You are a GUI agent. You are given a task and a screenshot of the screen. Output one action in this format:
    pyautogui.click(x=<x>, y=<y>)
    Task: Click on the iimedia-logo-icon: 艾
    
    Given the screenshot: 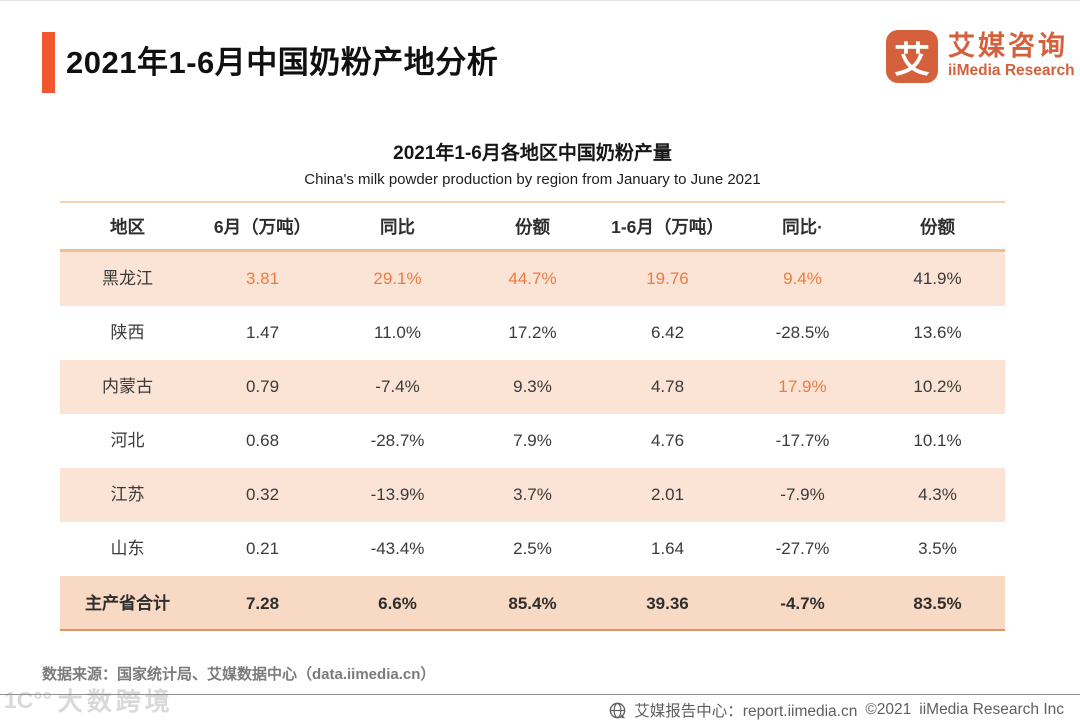 What is the action you would take?
    pyautogui.click(x=912, y=56)
    